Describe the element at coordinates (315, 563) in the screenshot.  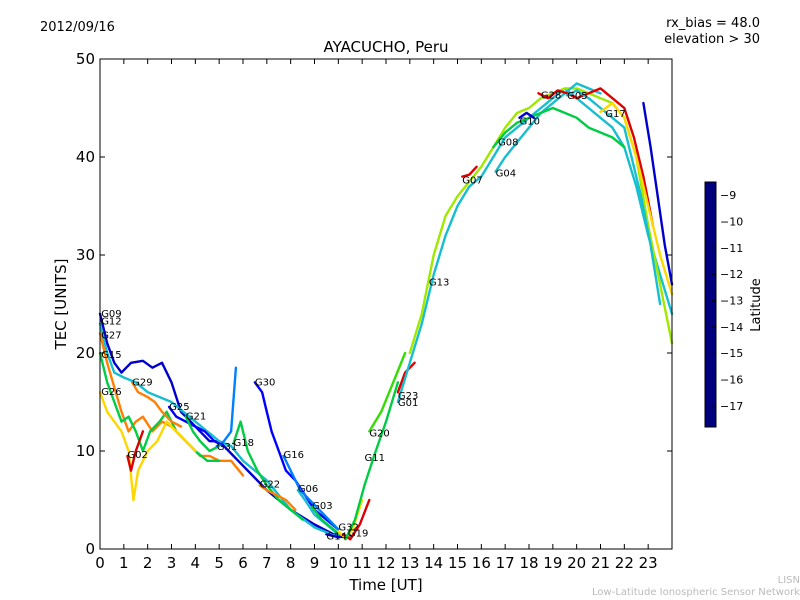
I see `x-tick-label: 9` at that location.